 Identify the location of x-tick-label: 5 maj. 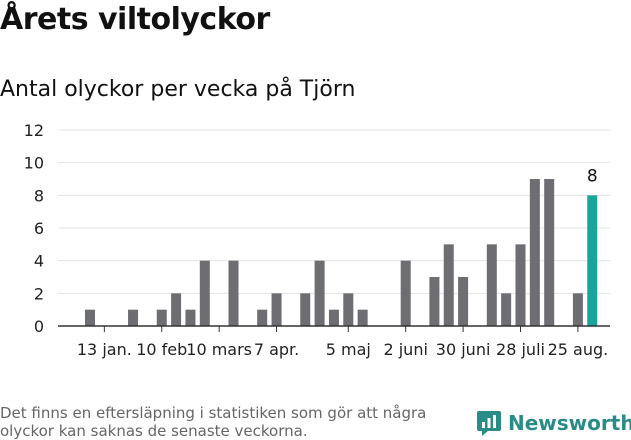
(348, 349).